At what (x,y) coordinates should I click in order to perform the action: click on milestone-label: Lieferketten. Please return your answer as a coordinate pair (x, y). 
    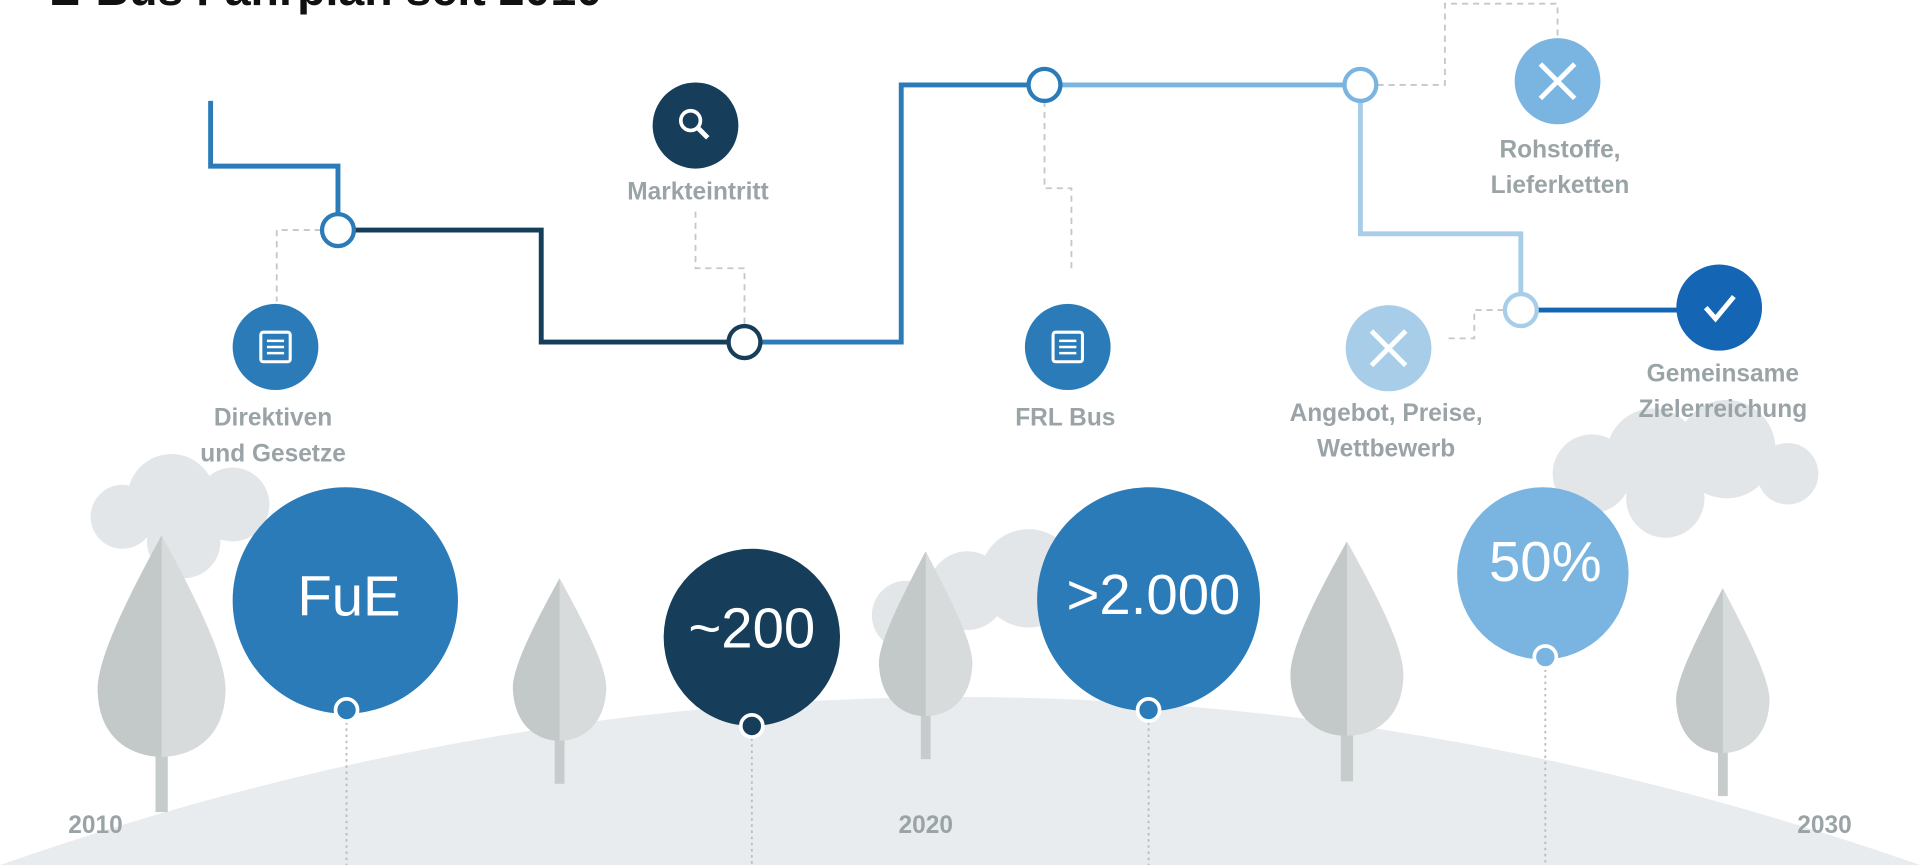
    Looking at the image, I should click on (1560, 185).